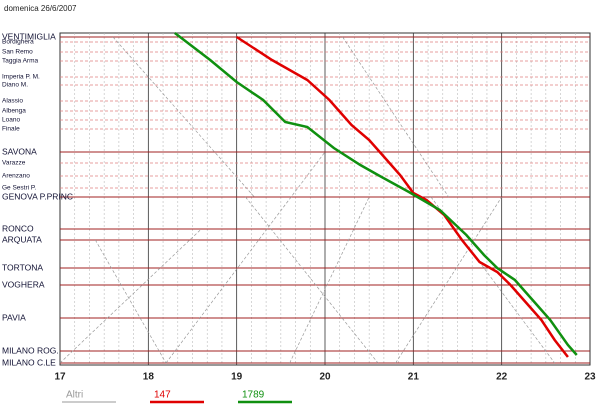  Describe the element at coordinates (253, 395) in the screenshot. I see `legend-label: 1789` at that location.